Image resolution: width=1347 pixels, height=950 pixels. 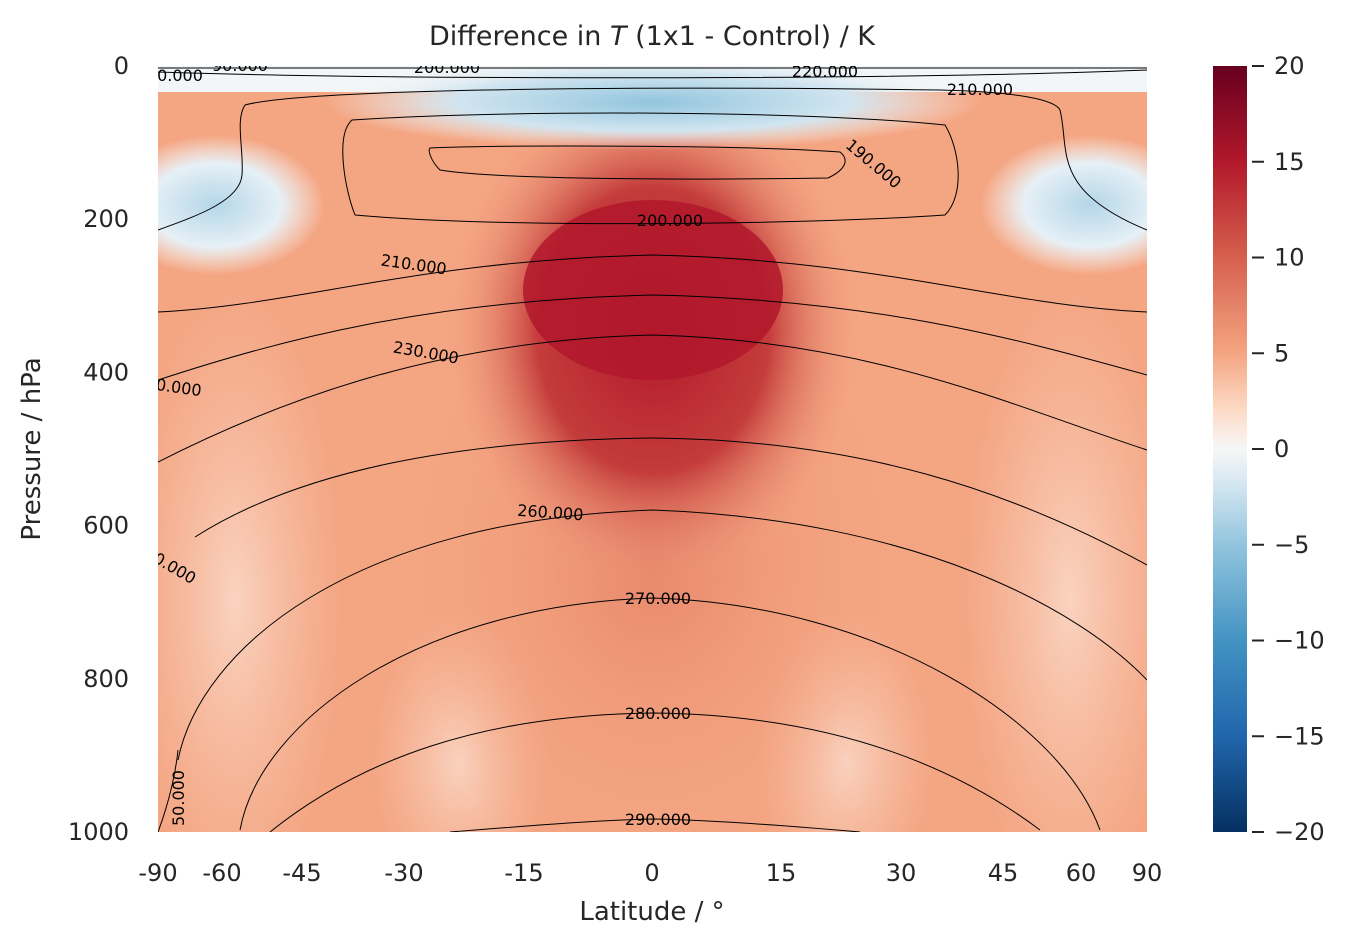 I want to click on x-tick-label: 90, so click(x=1147, y=873).